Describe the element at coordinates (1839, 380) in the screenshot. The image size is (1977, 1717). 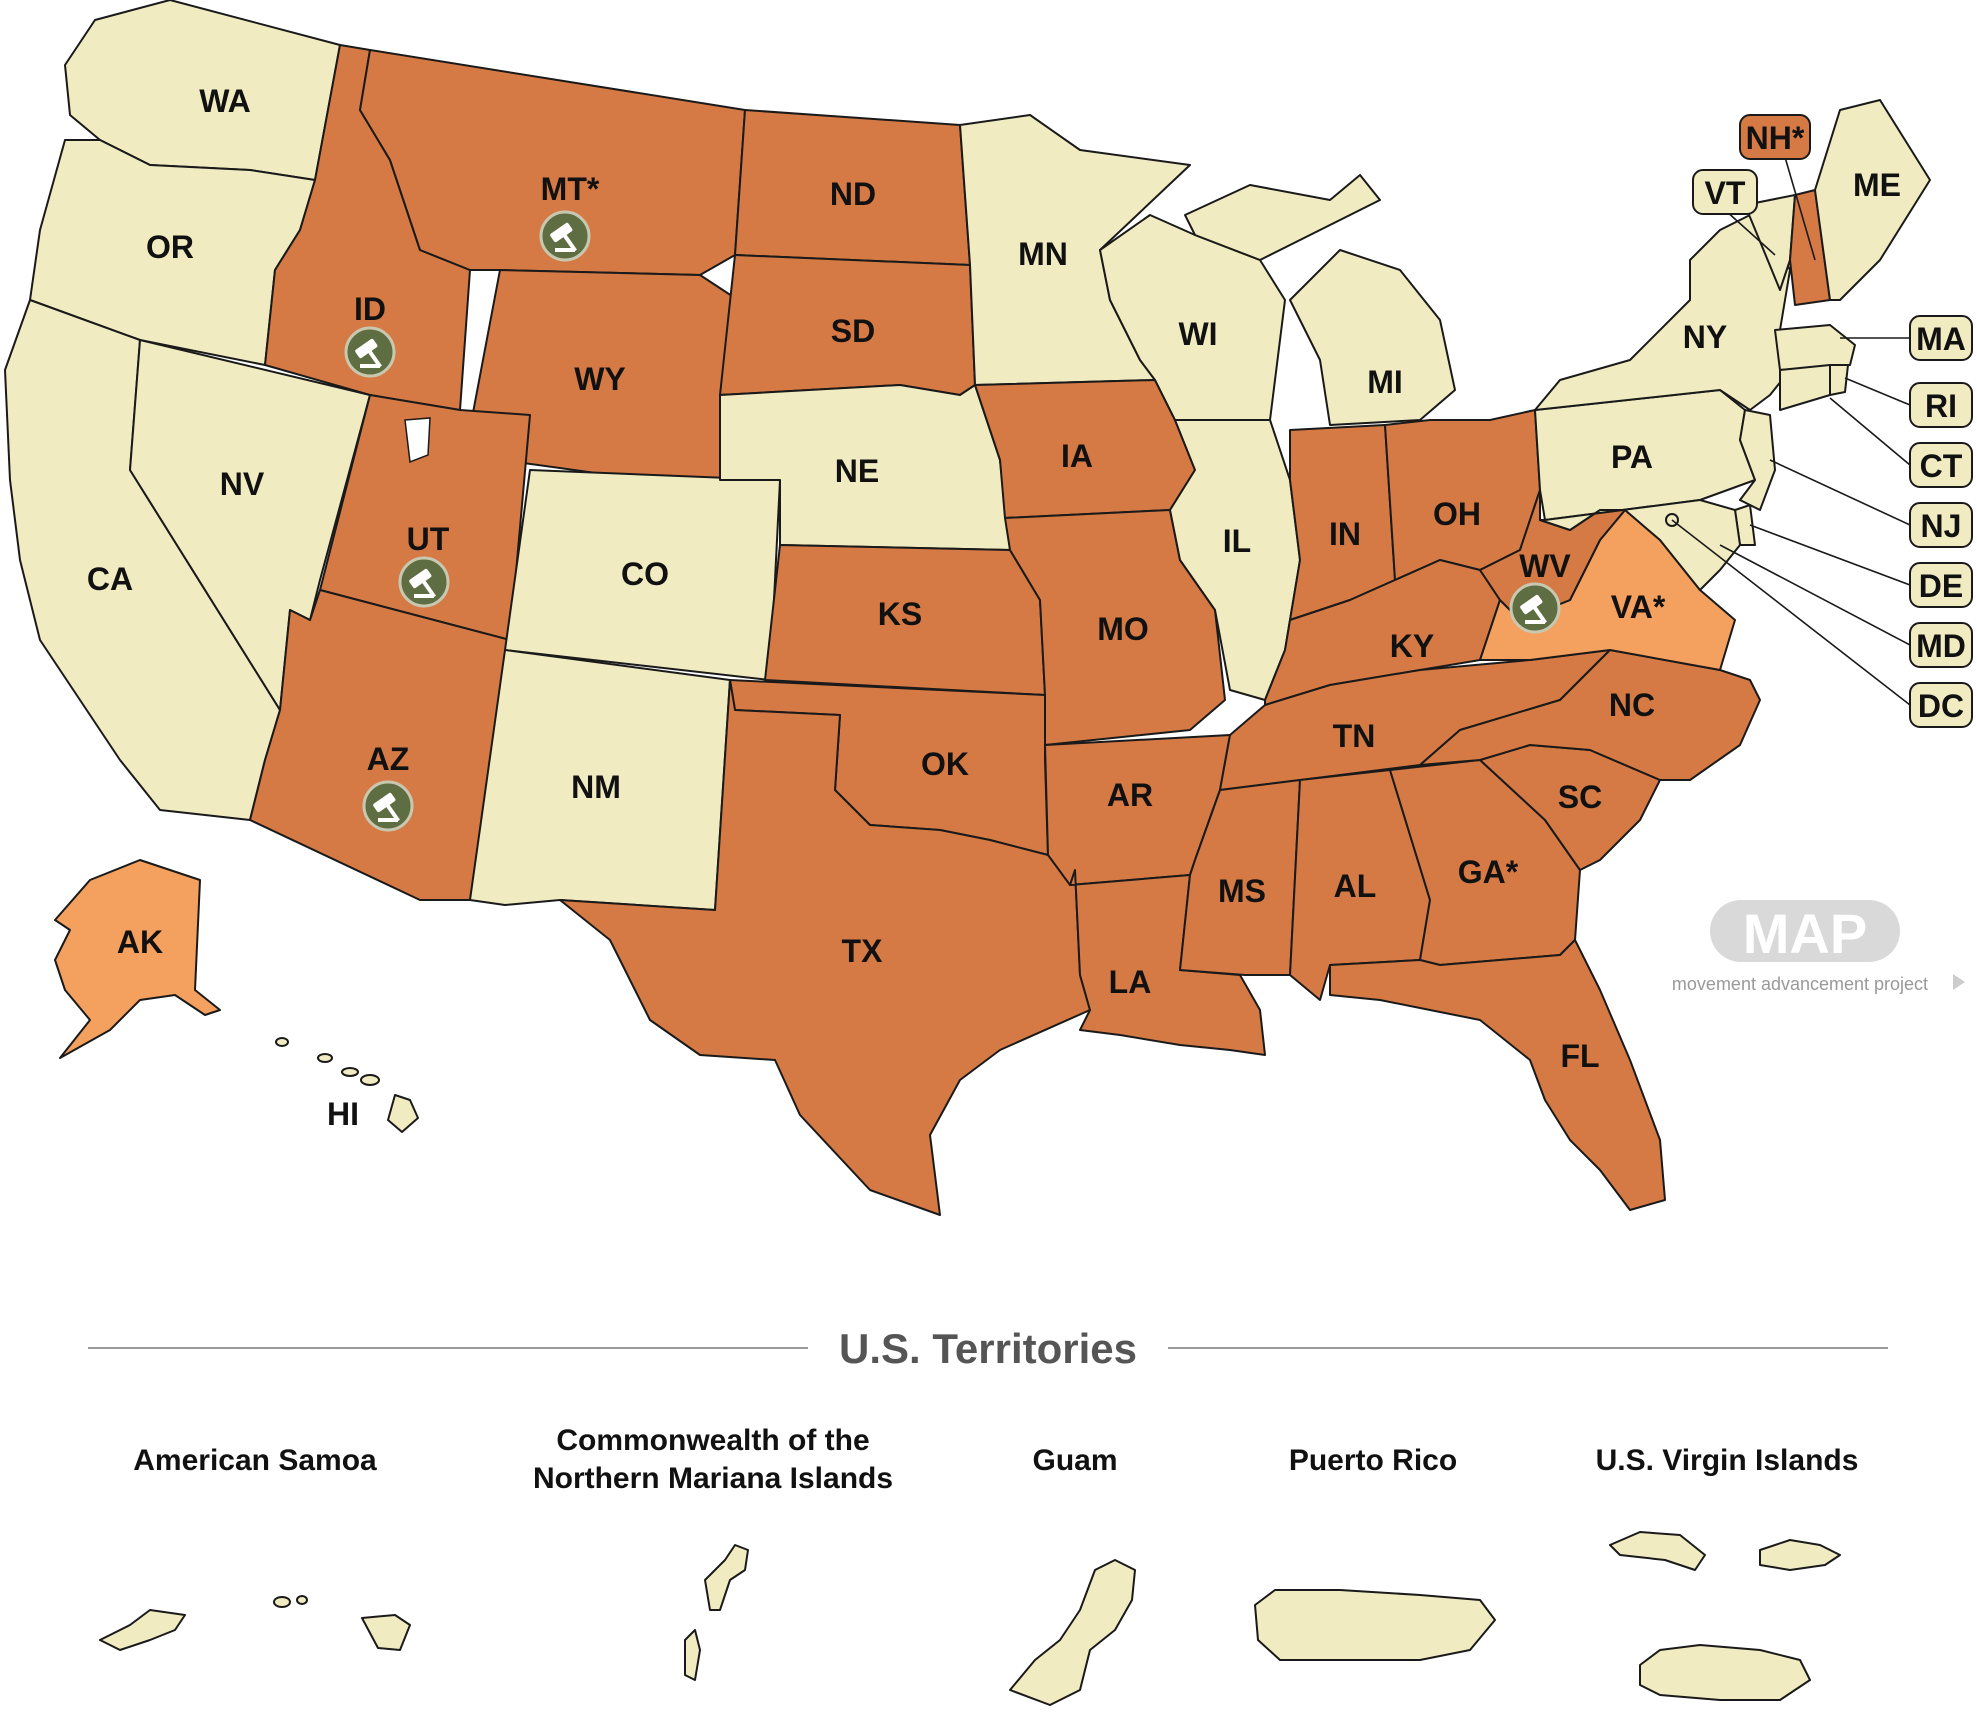
I see `state-ri` at that location.